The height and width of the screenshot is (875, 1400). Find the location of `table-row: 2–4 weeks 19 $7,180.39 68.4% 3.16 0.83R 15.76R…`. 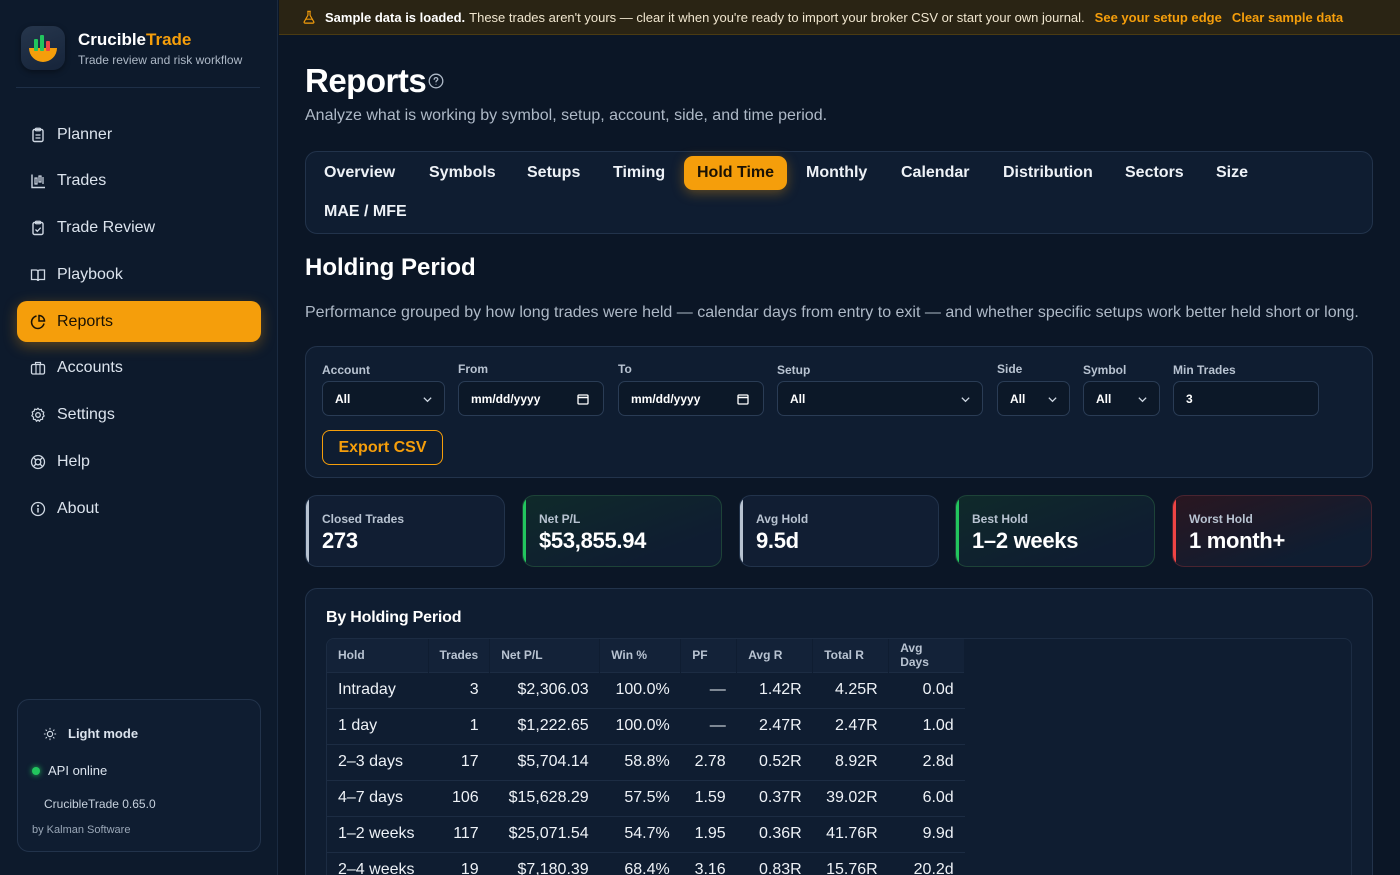

table-row: 2–4 weeks 19 $7,180.39 68.4% 3.16 0.83R 15.76R… is located at coordinates (646, 863).